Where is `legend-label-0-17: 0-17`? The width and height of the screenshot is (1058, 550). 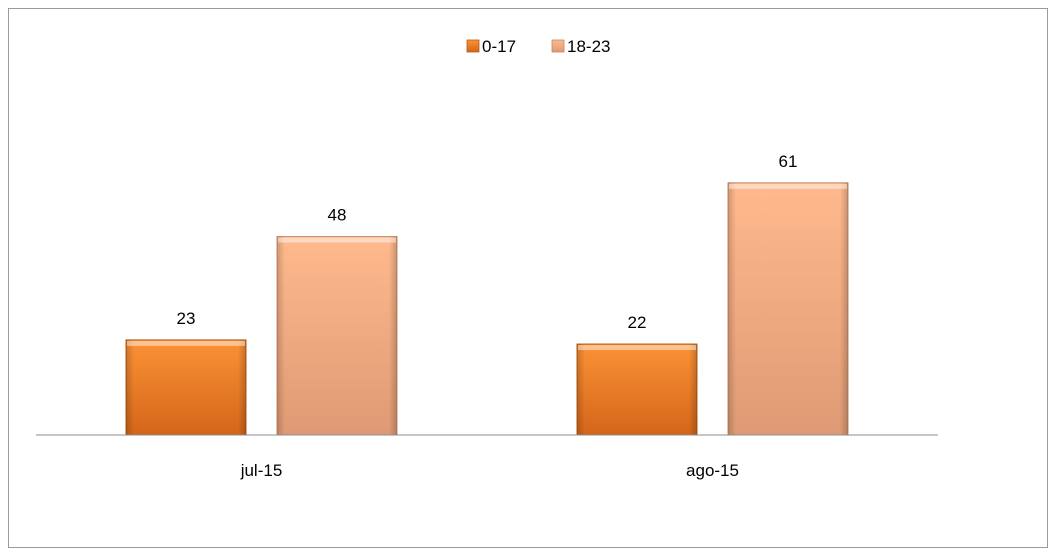 legend-label-0-17: 0-17 is located at coordinates (499, 46).